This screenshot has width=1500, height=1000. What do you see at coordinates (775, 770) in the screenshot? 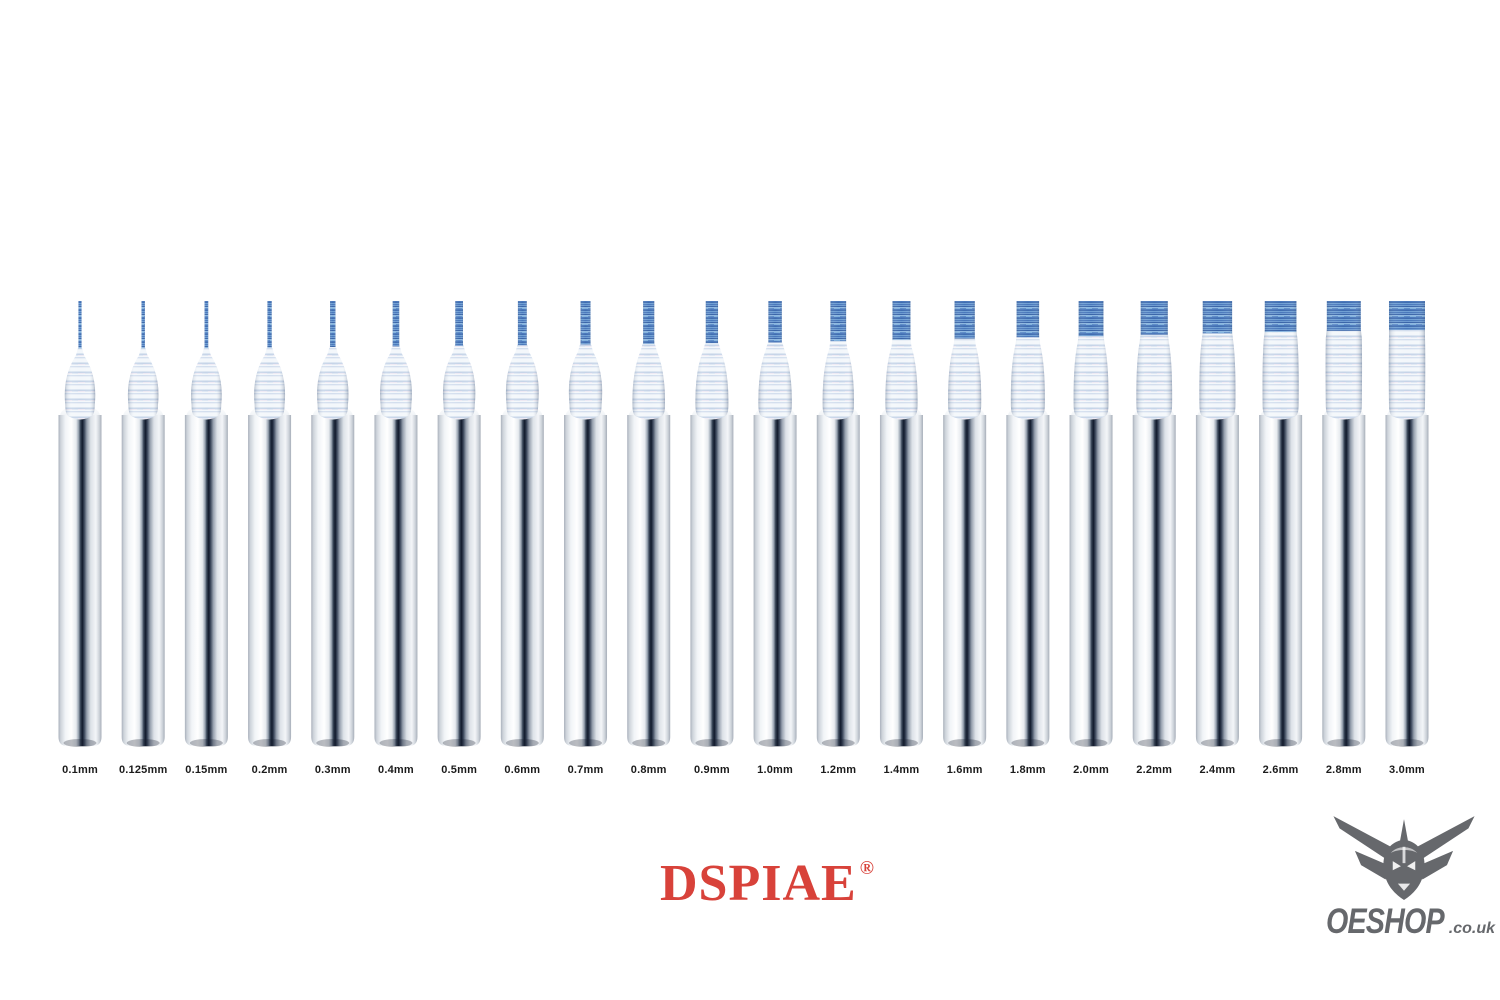
I see `size-label: 1.0mm` at bounding box center [775, 770].